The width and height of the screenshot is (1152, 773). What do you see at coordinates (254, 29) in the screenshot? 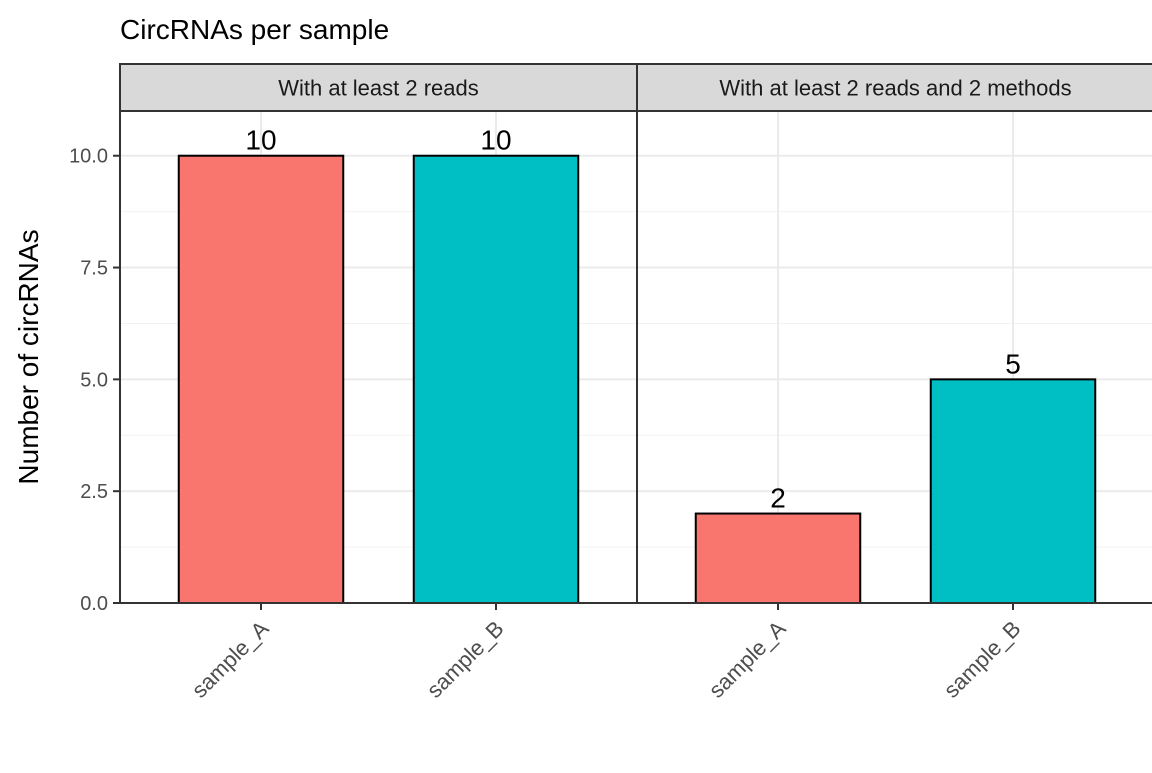
I see `chart-title: CircRNAs per sample` at bounding box center [254, 29].